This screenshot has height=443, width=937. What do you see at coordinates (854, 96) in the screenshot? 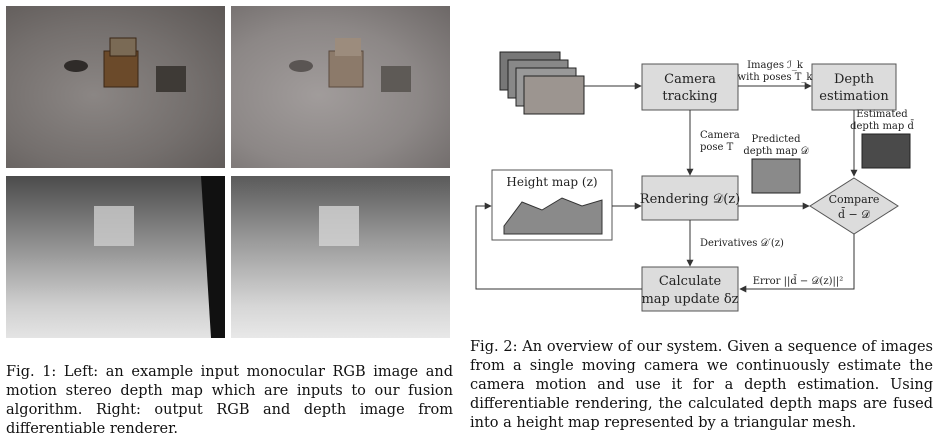
I see `depth-estimation-line2: estimation` at bounding box center [854, 96].